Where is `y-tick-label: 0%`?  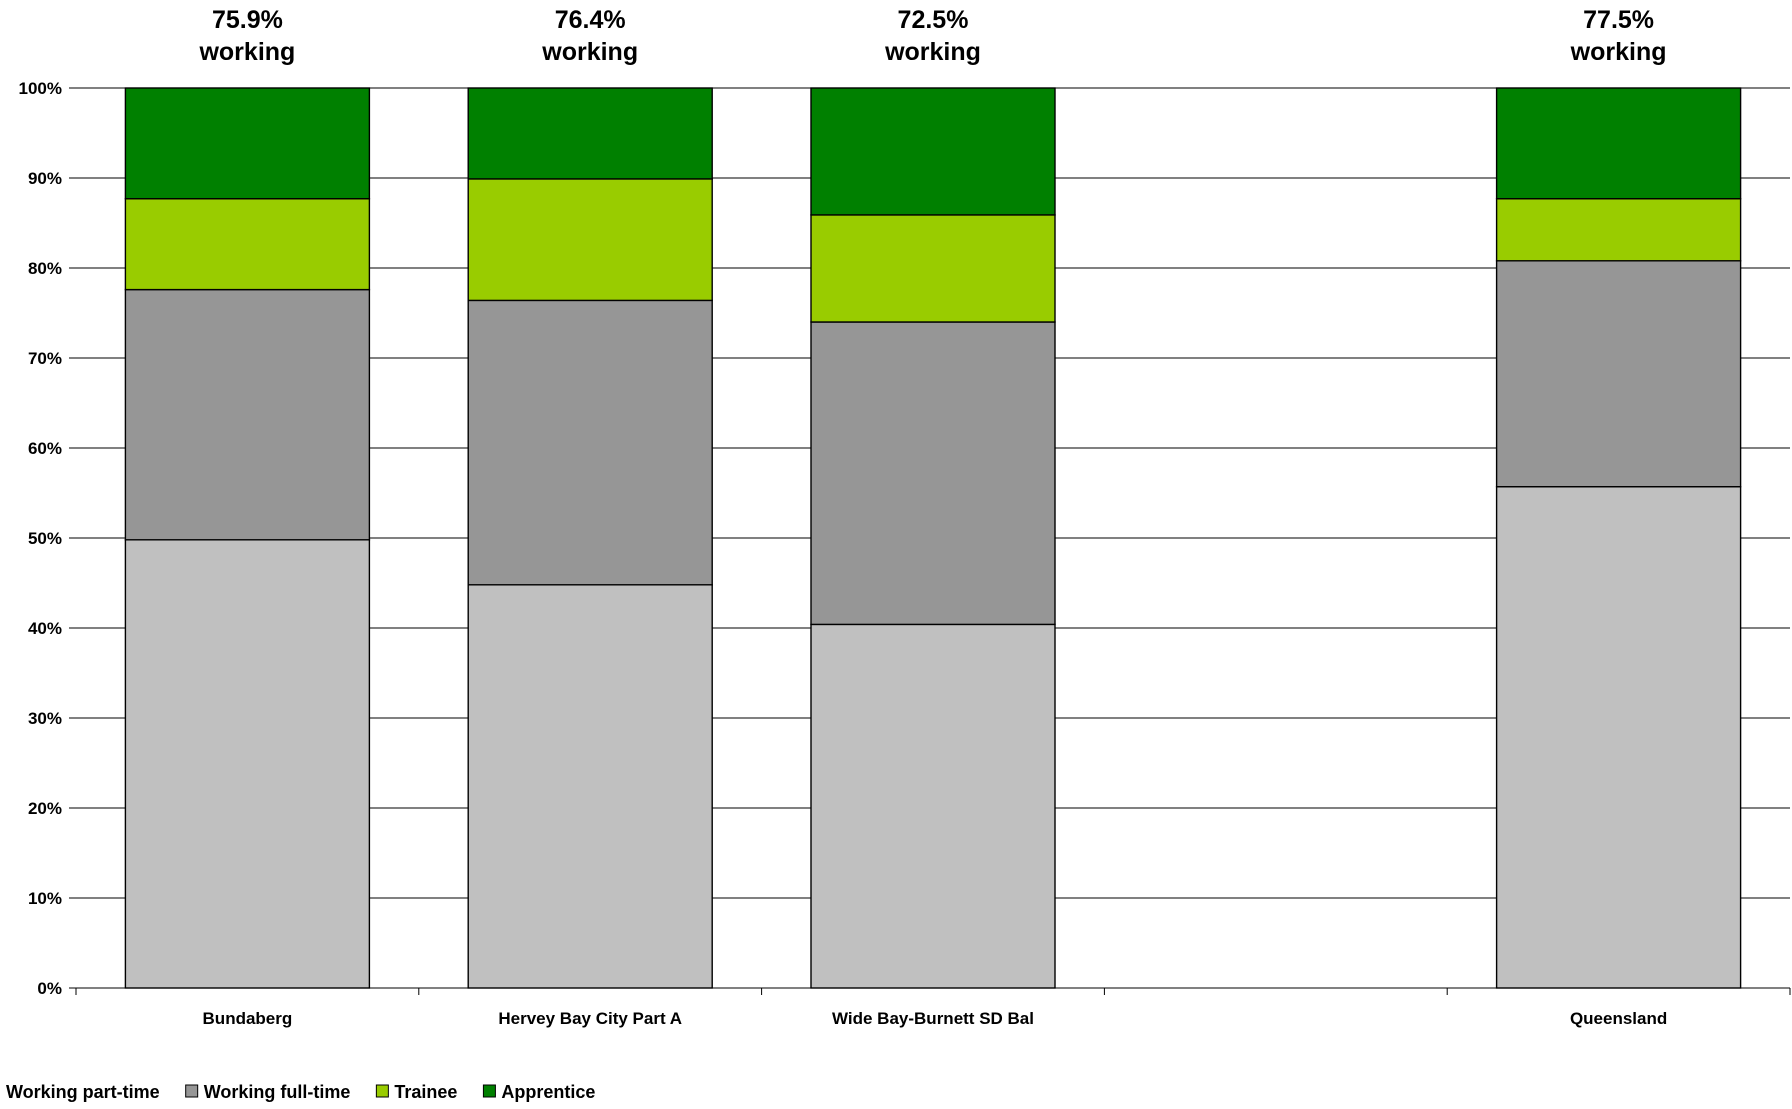
y-tick-label: 0% is located at coordinates (49, 988).